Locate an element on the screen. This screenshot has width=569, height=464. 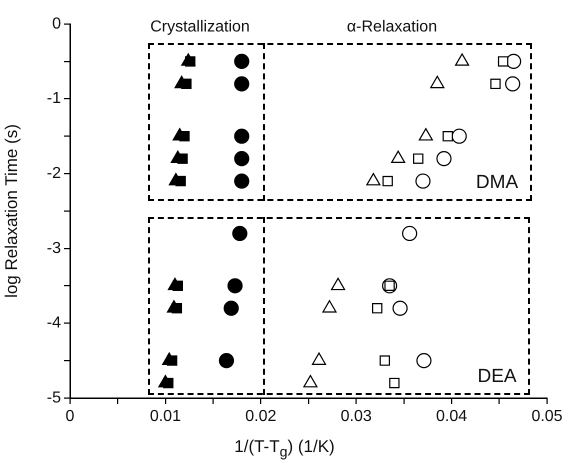
y-tick-label: -2 is located at coordinates (54, 173).